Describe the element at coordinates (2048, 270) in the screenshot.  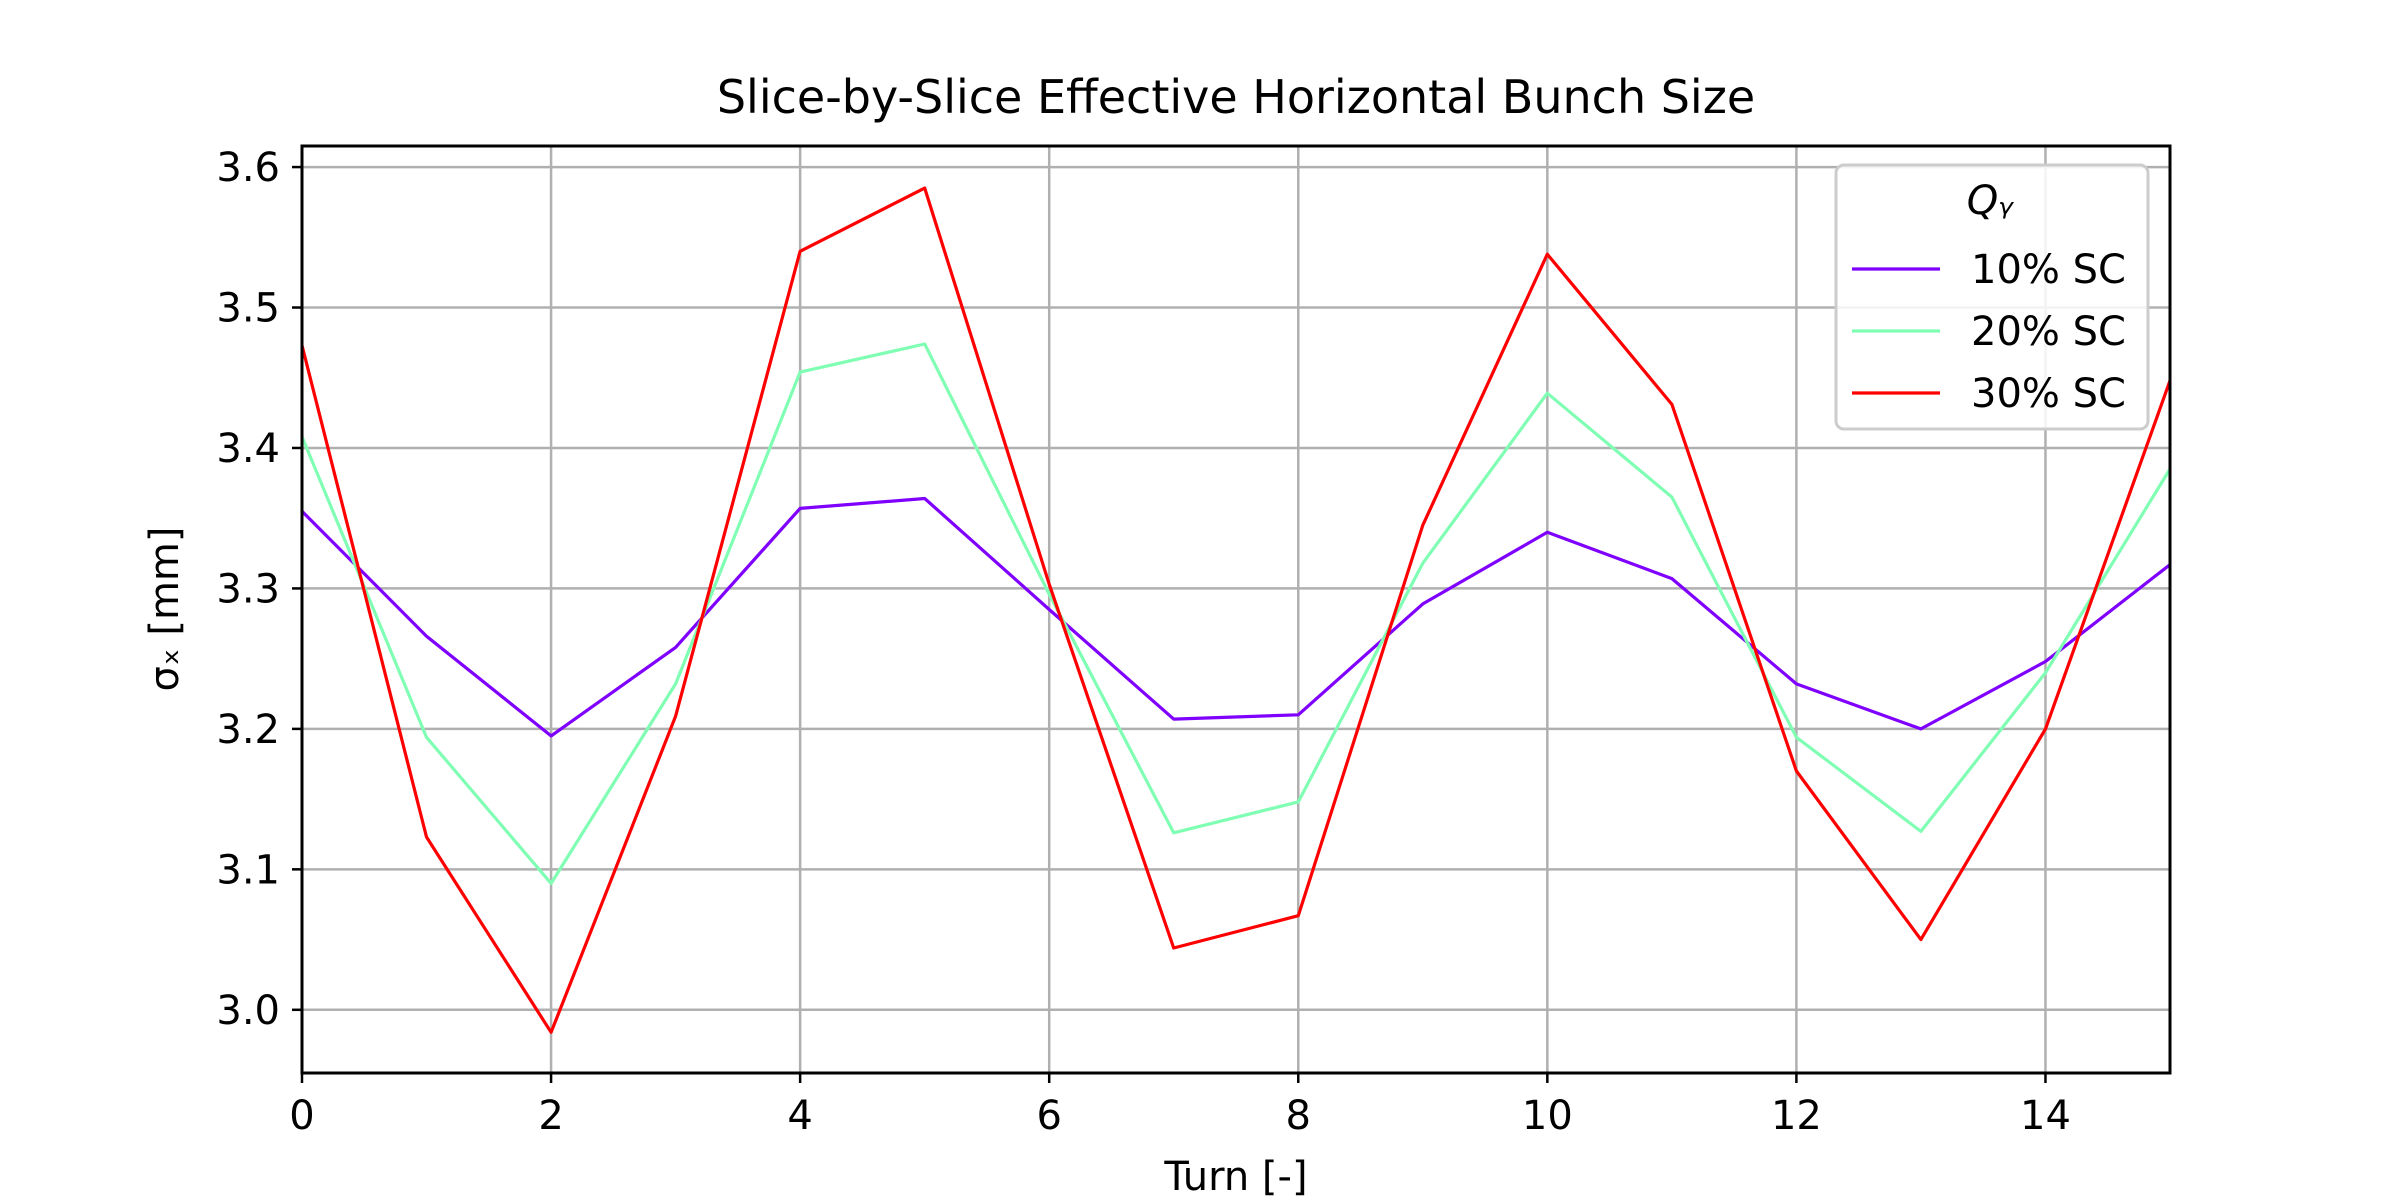
I see `legend-label: 10% SC` at that location.